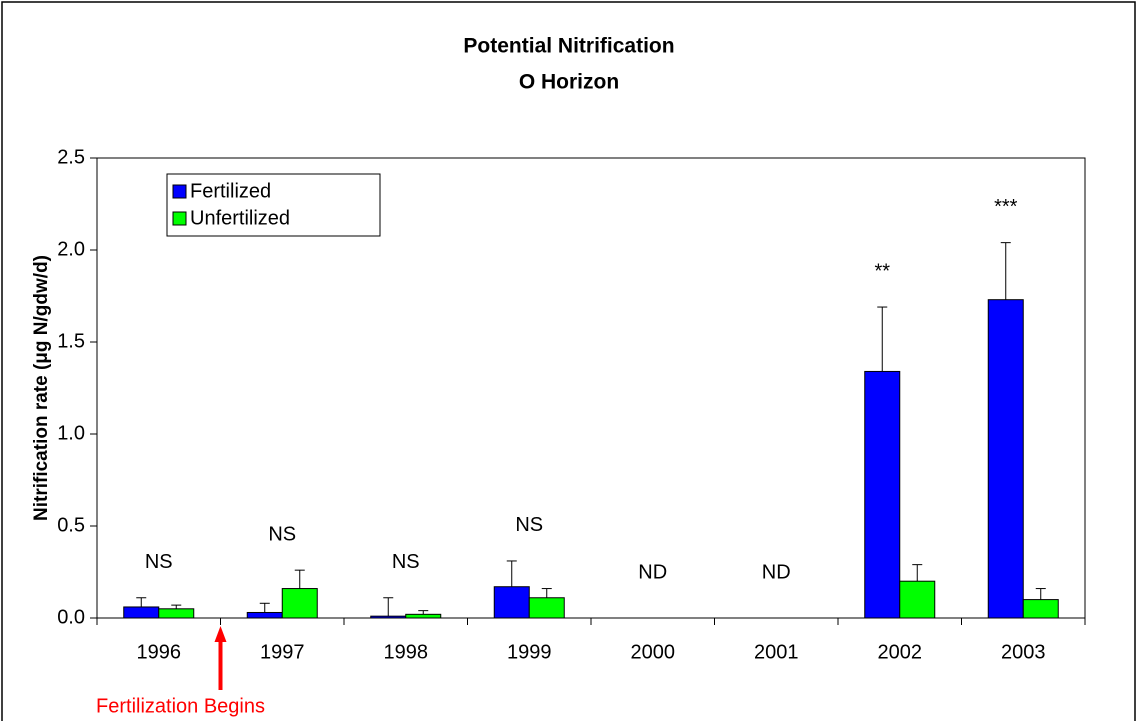  I want to click on y-tick-label: 2.0, so click(71, 249).